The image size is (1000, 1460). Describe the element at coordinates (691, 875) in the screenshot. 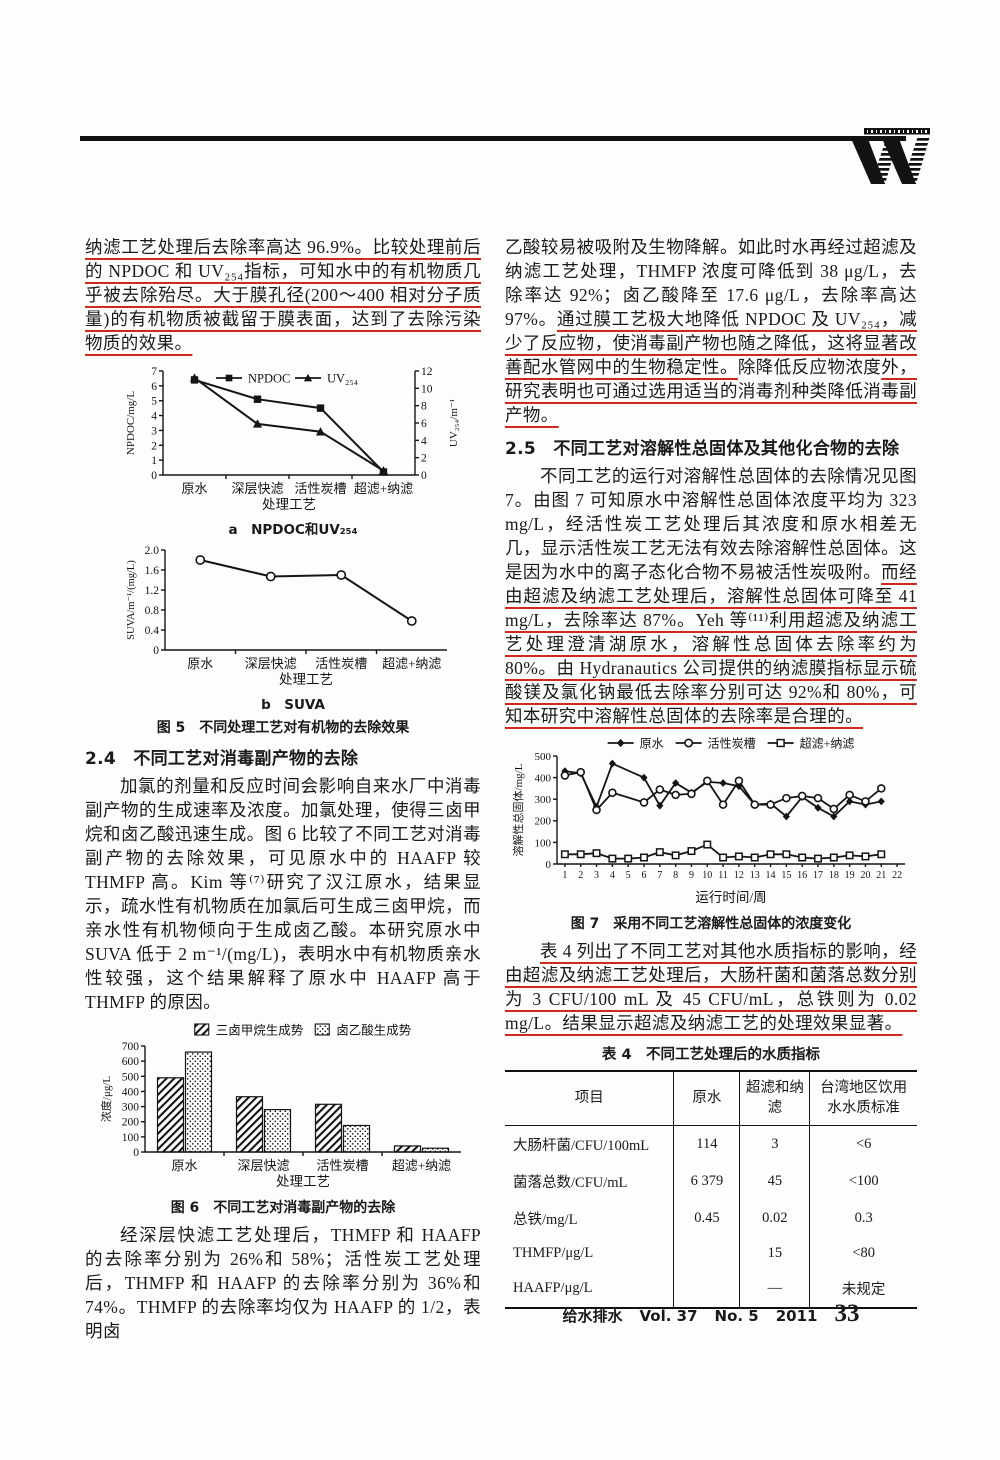

I see `svg-text: 9` at that location.